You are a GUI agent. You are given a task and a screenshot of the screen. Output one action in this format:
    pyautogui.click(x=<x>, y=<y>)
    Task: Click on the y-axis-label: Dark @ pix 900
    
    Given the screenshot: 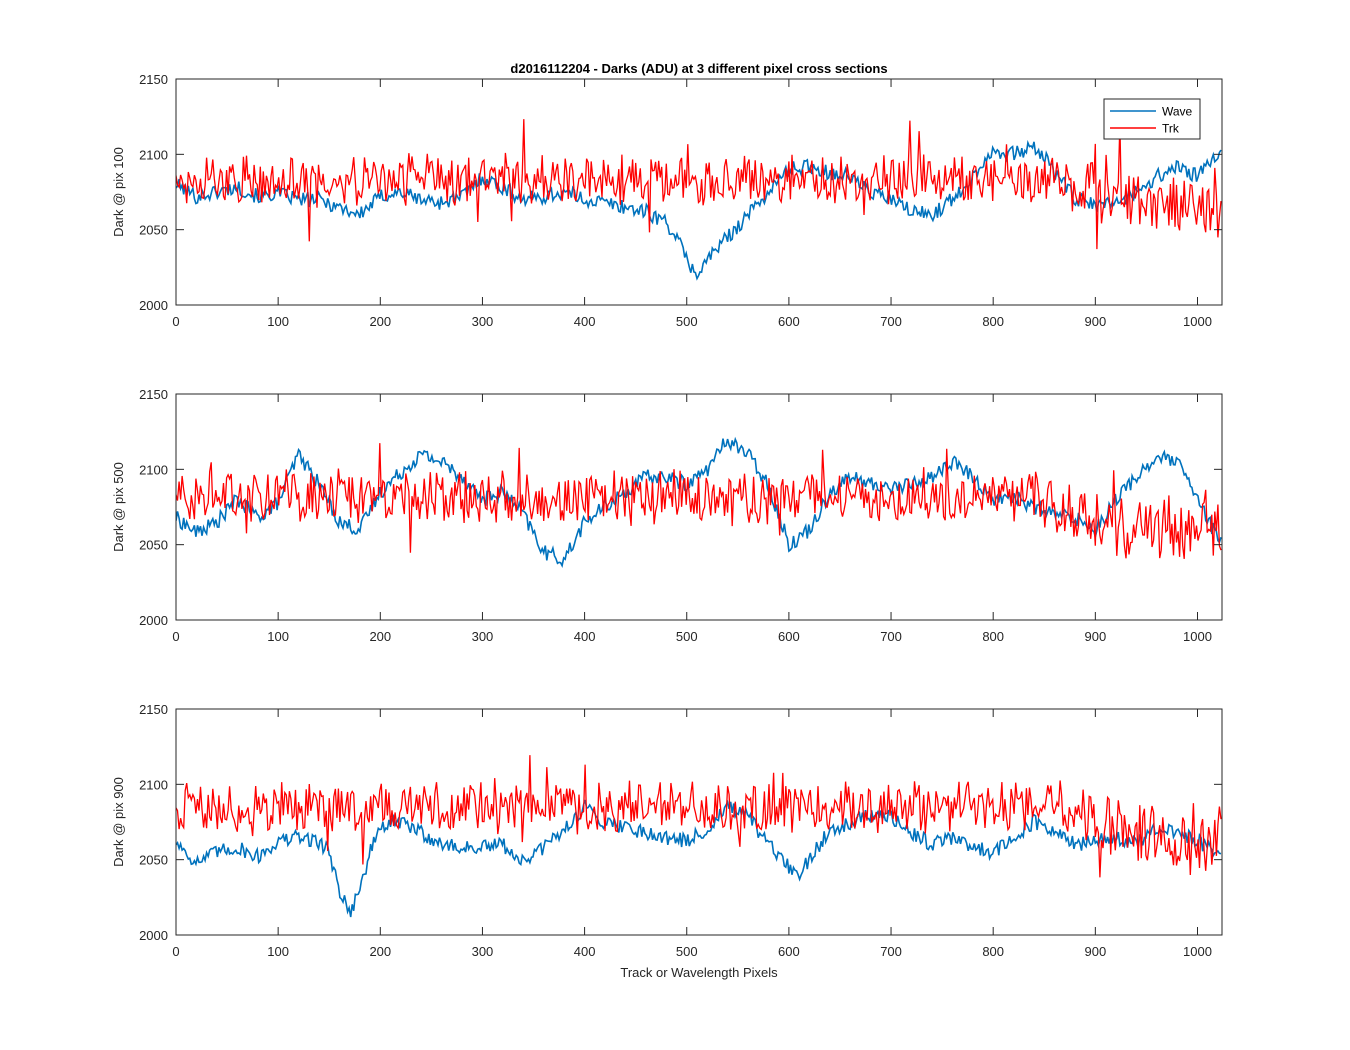 What is the action you would take?
    pyautogui.click(x=118, y=822)
    